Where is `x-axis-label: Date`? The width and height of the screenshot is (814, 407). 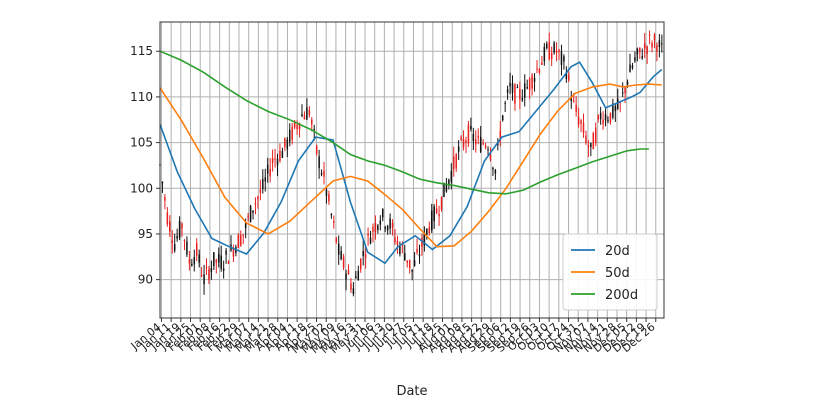 x-axis-label: Date is located at coordinates (411, 391).